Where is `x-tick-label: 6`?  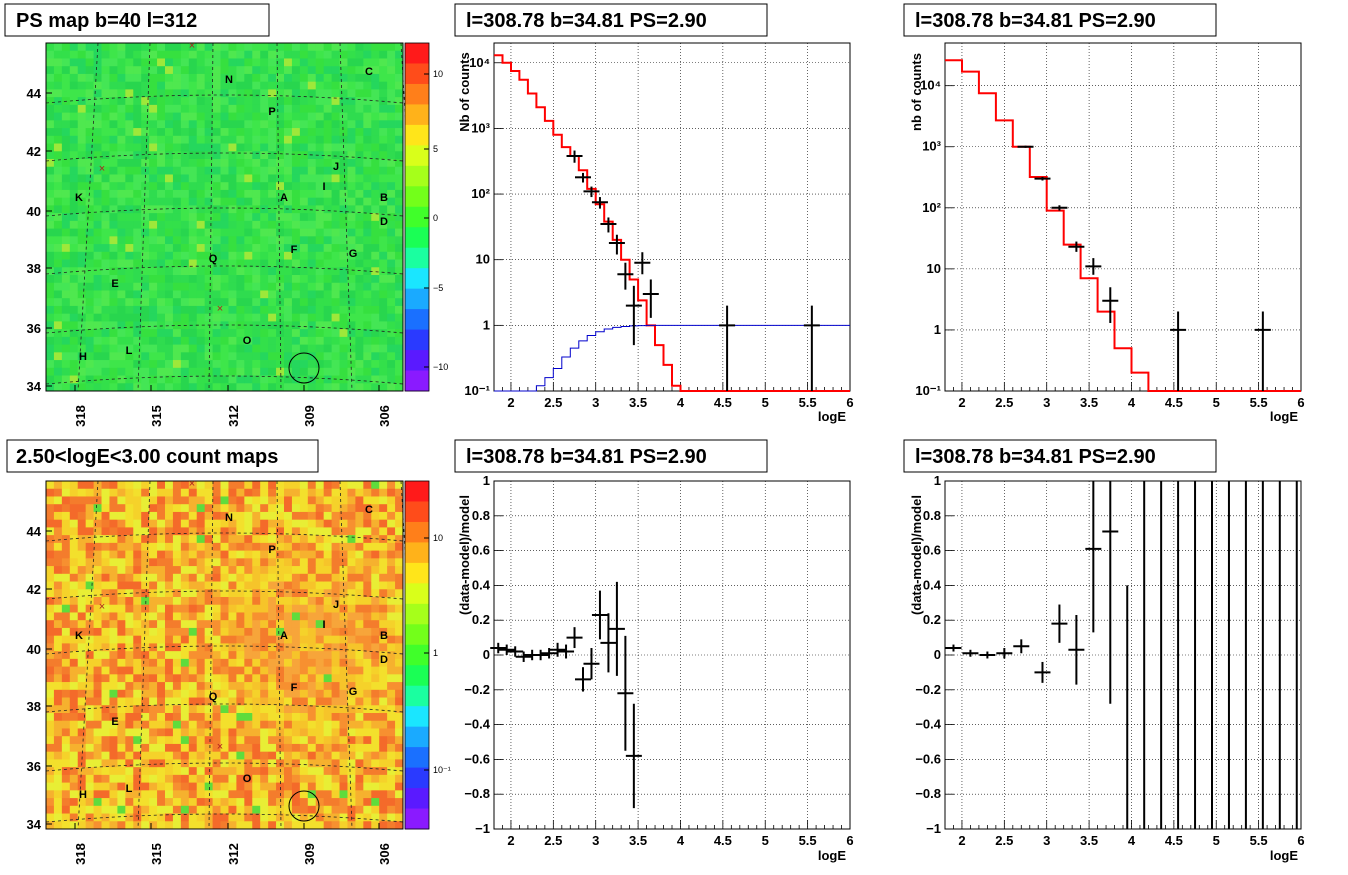 x-tick-label: 6 is located at coordinates (849, 840).